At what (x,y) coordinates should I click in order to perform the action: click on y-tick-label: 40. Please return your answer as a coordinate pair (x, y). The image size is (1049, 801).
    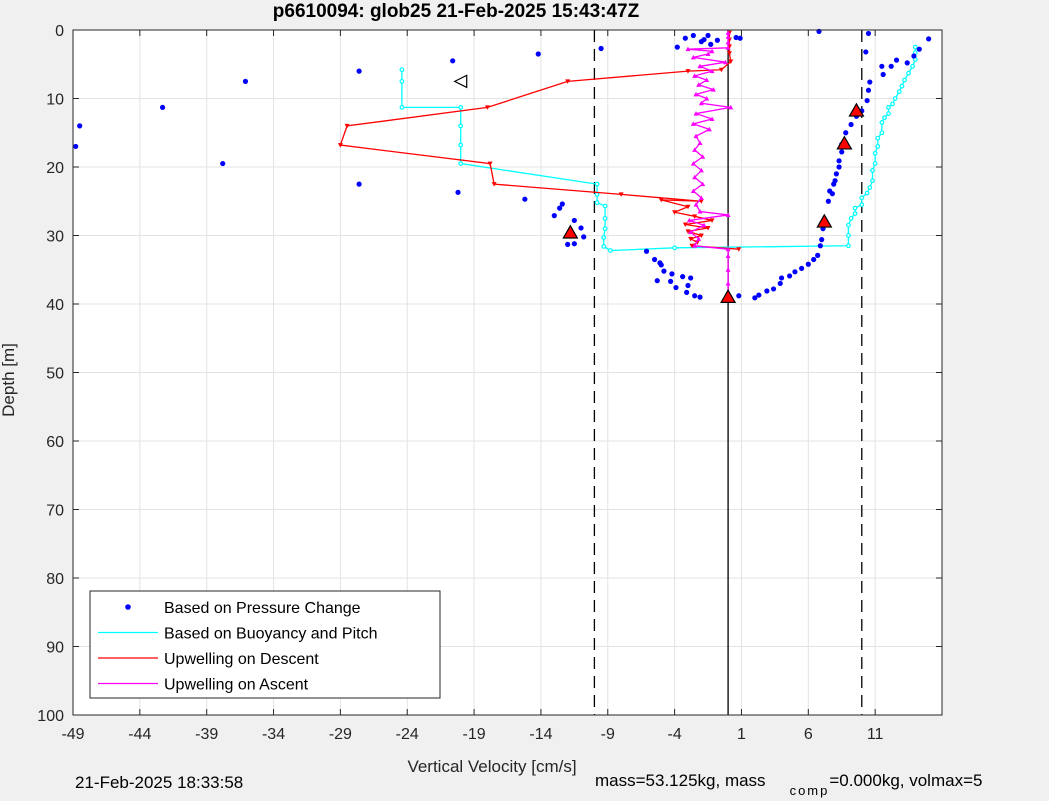
    Looking at the image, I should click on (55, 305).